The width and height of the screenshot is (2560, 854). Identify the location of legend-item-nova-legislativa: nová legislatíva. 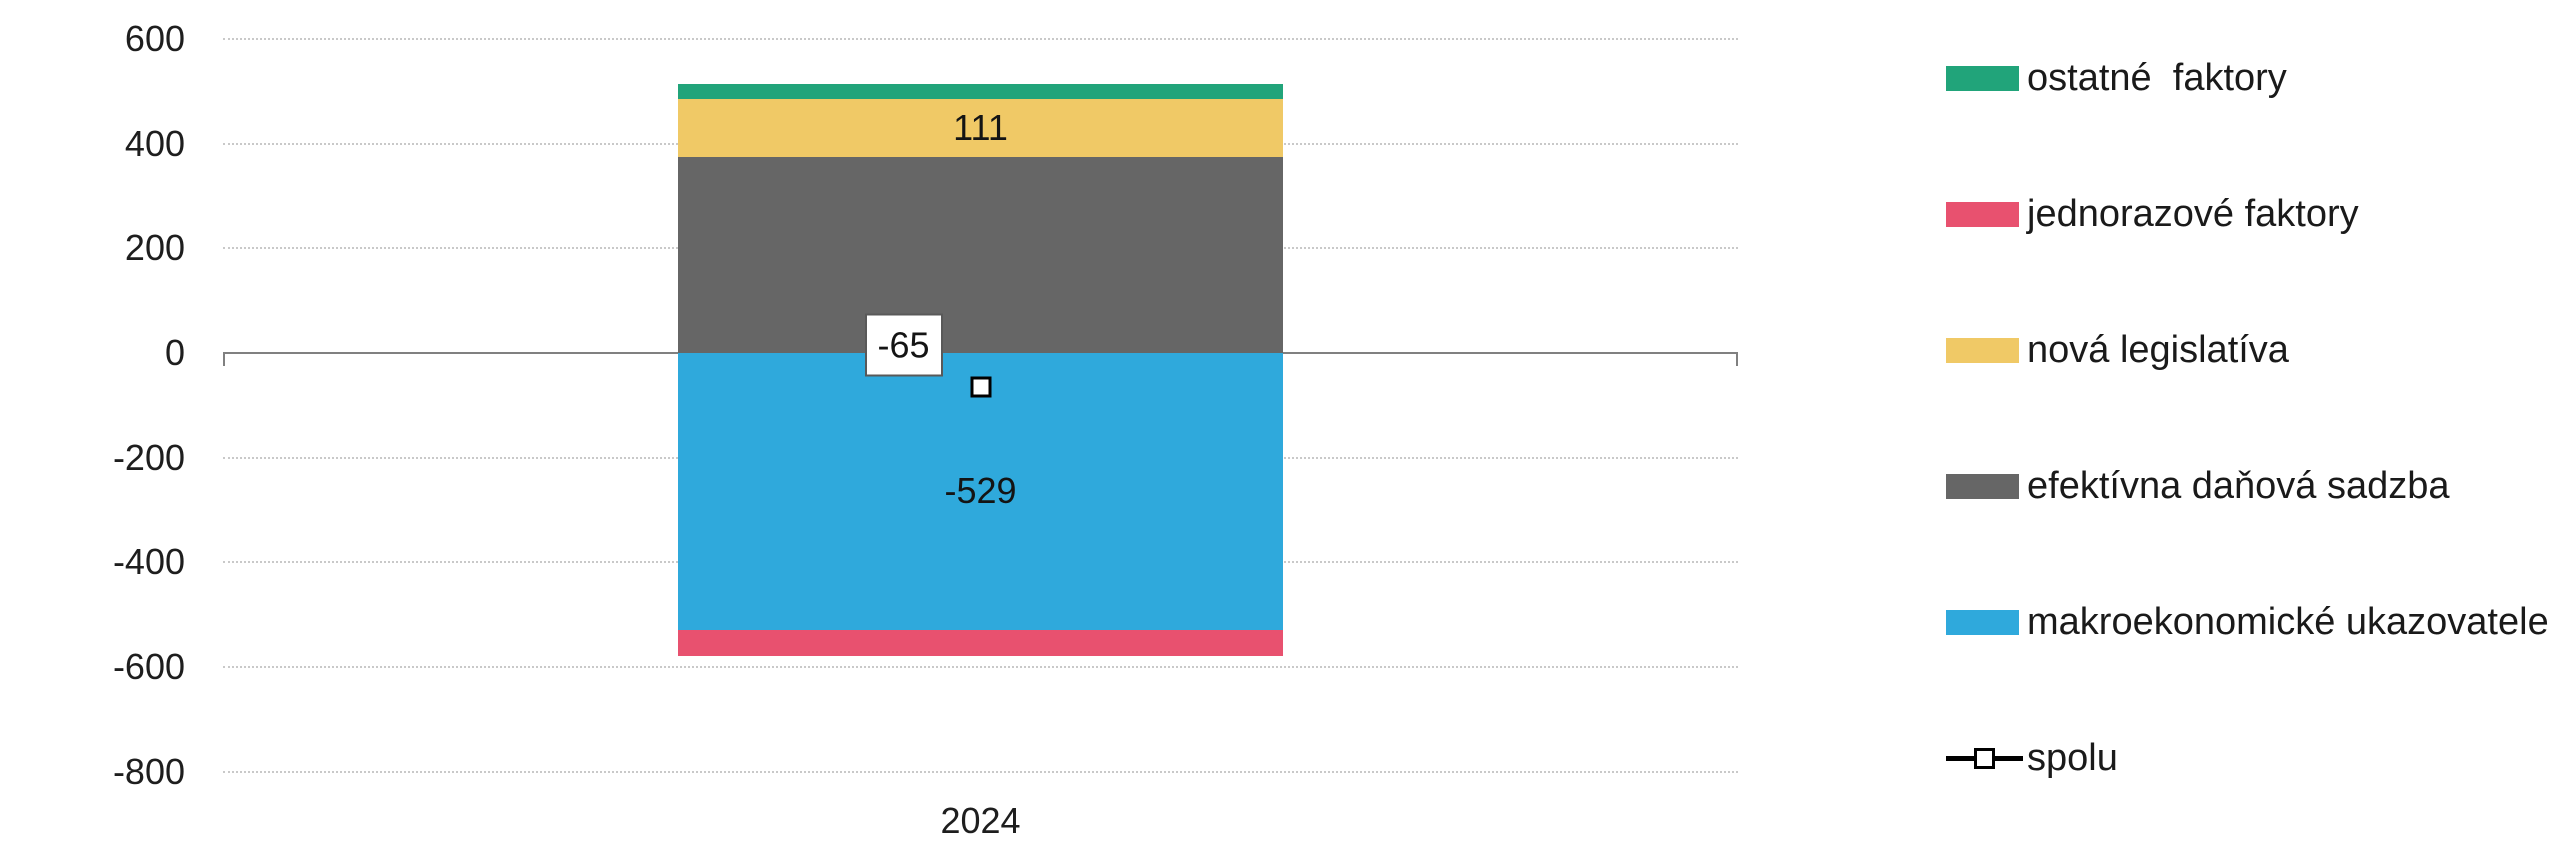
(2117, 350).